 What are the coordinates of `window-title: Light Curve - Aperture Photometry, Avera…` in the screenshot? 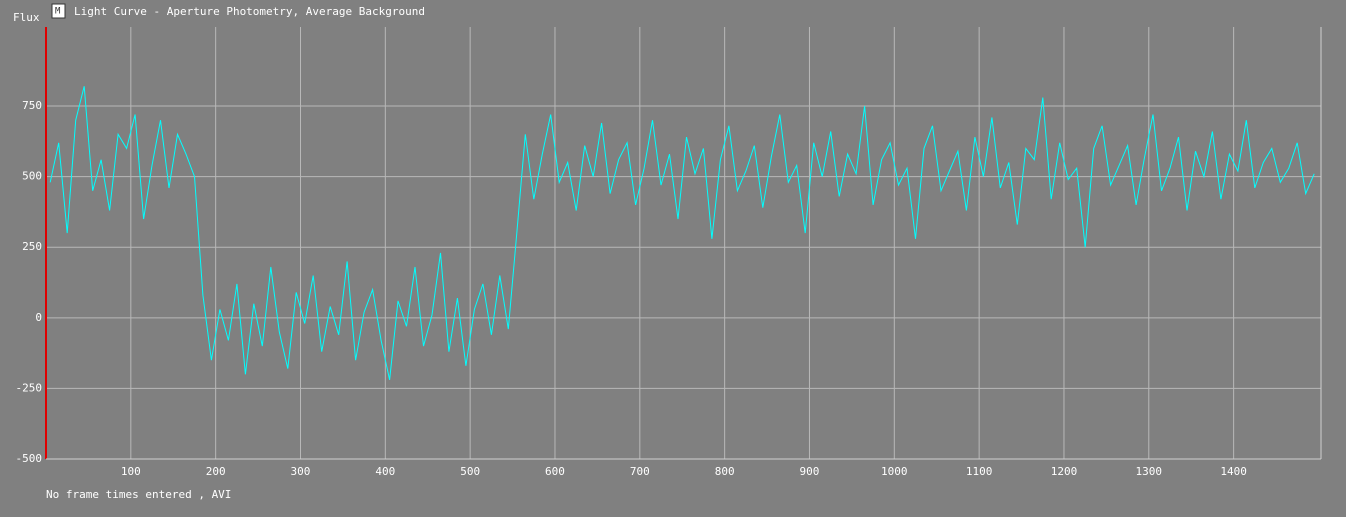 It's located at (249, 11).